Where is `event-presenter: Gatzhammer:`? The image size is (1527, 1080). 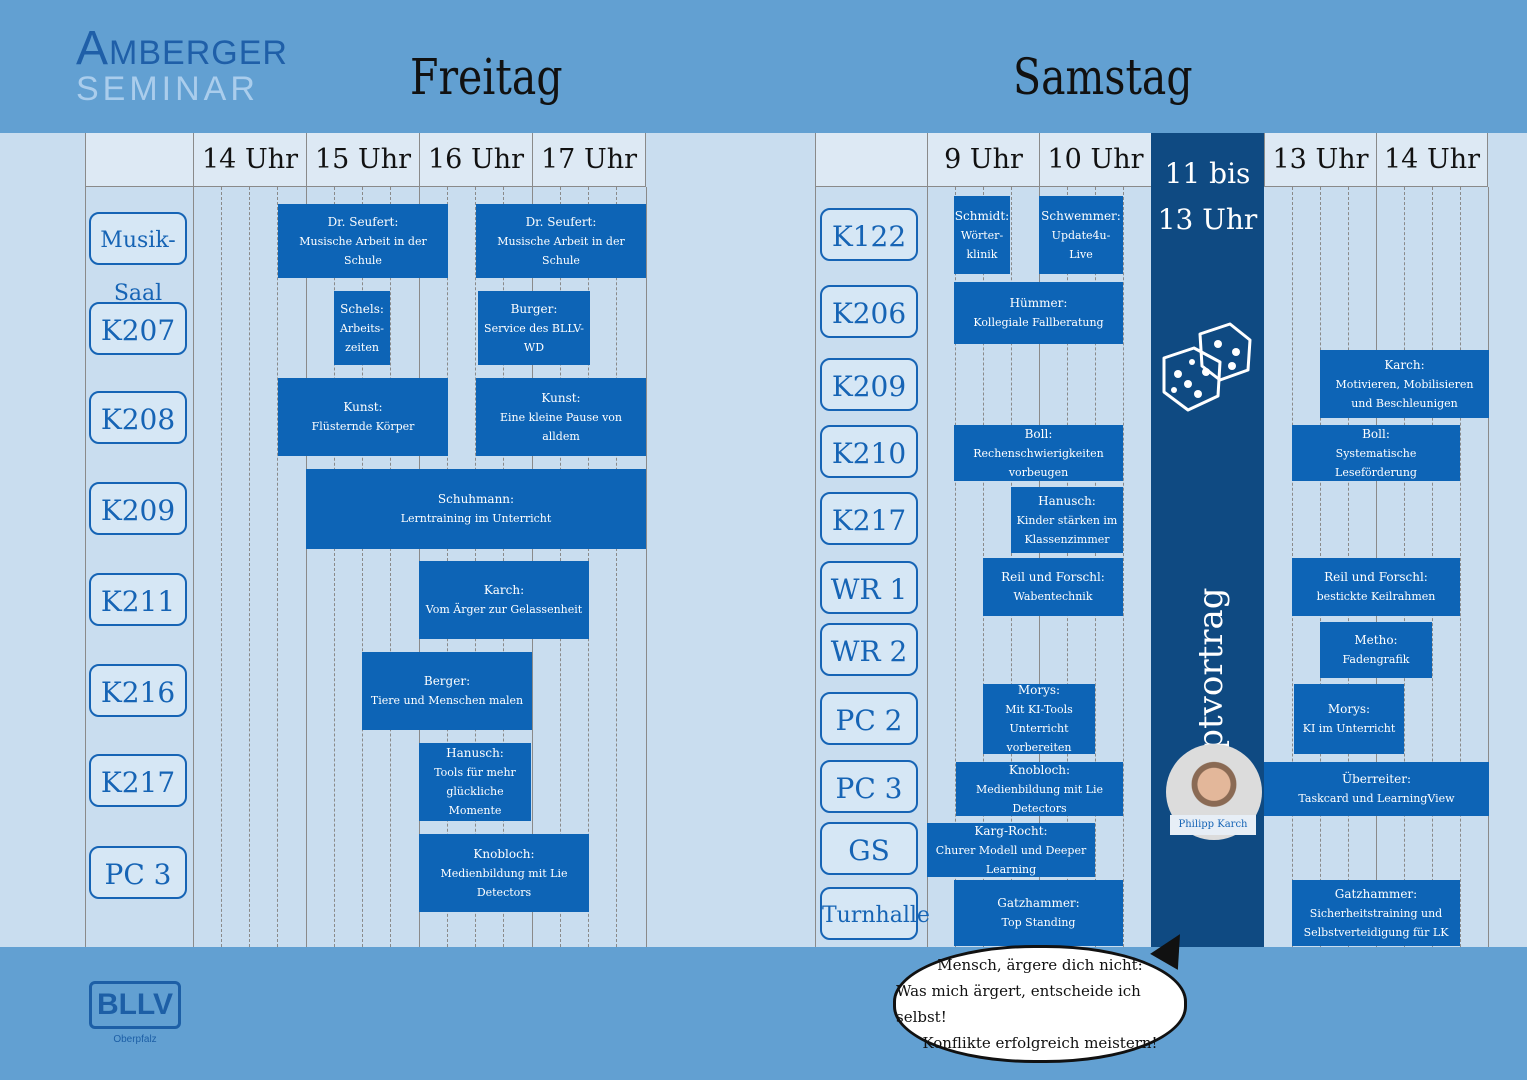
event-presenter: Gatzhammer: is located at coordinates (1038, 903).